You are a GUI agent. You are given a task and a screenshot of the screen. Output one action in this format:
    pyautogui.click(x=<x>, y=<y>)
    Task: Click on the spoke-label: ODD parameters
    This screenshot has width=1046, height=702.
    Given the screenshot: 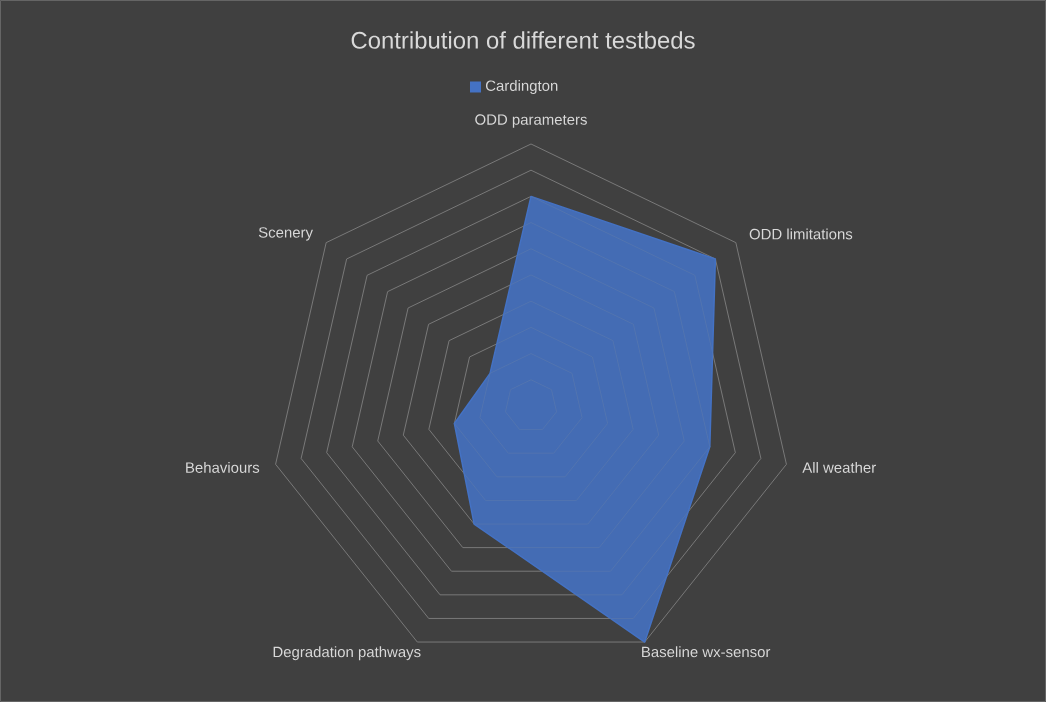 What is the action you would take?
    pyautogui.click(x=531, y=121)
    